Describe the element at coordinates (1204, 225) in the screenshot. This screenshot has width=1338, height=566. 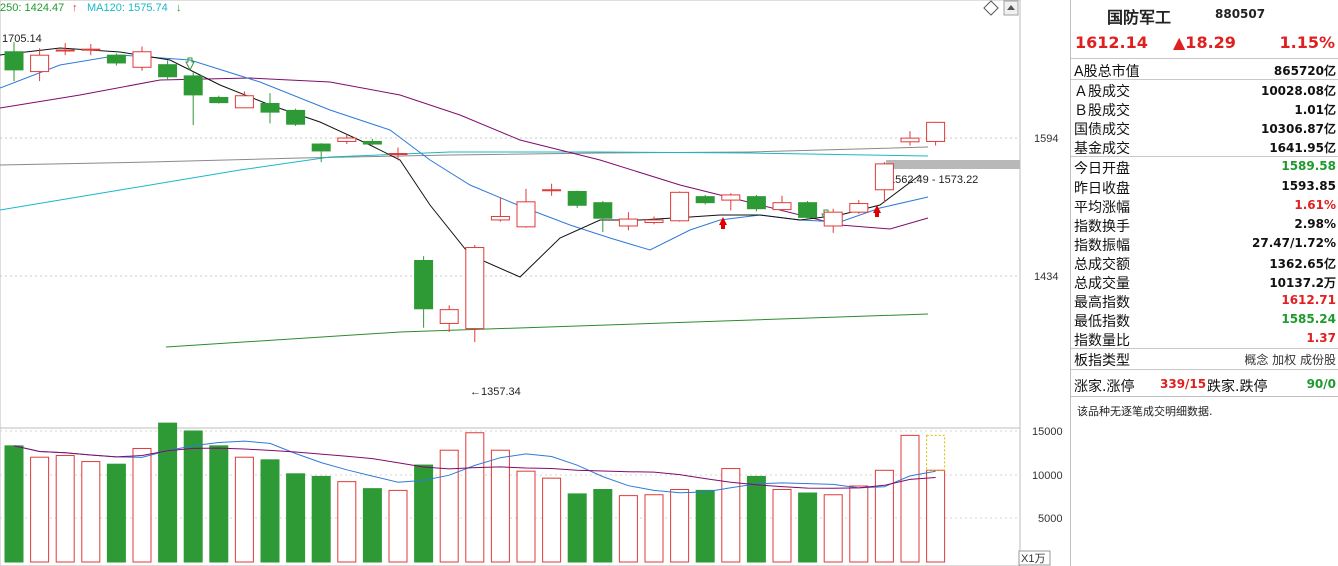
I see `stat-row: 指数换手 2.98%` at that location.